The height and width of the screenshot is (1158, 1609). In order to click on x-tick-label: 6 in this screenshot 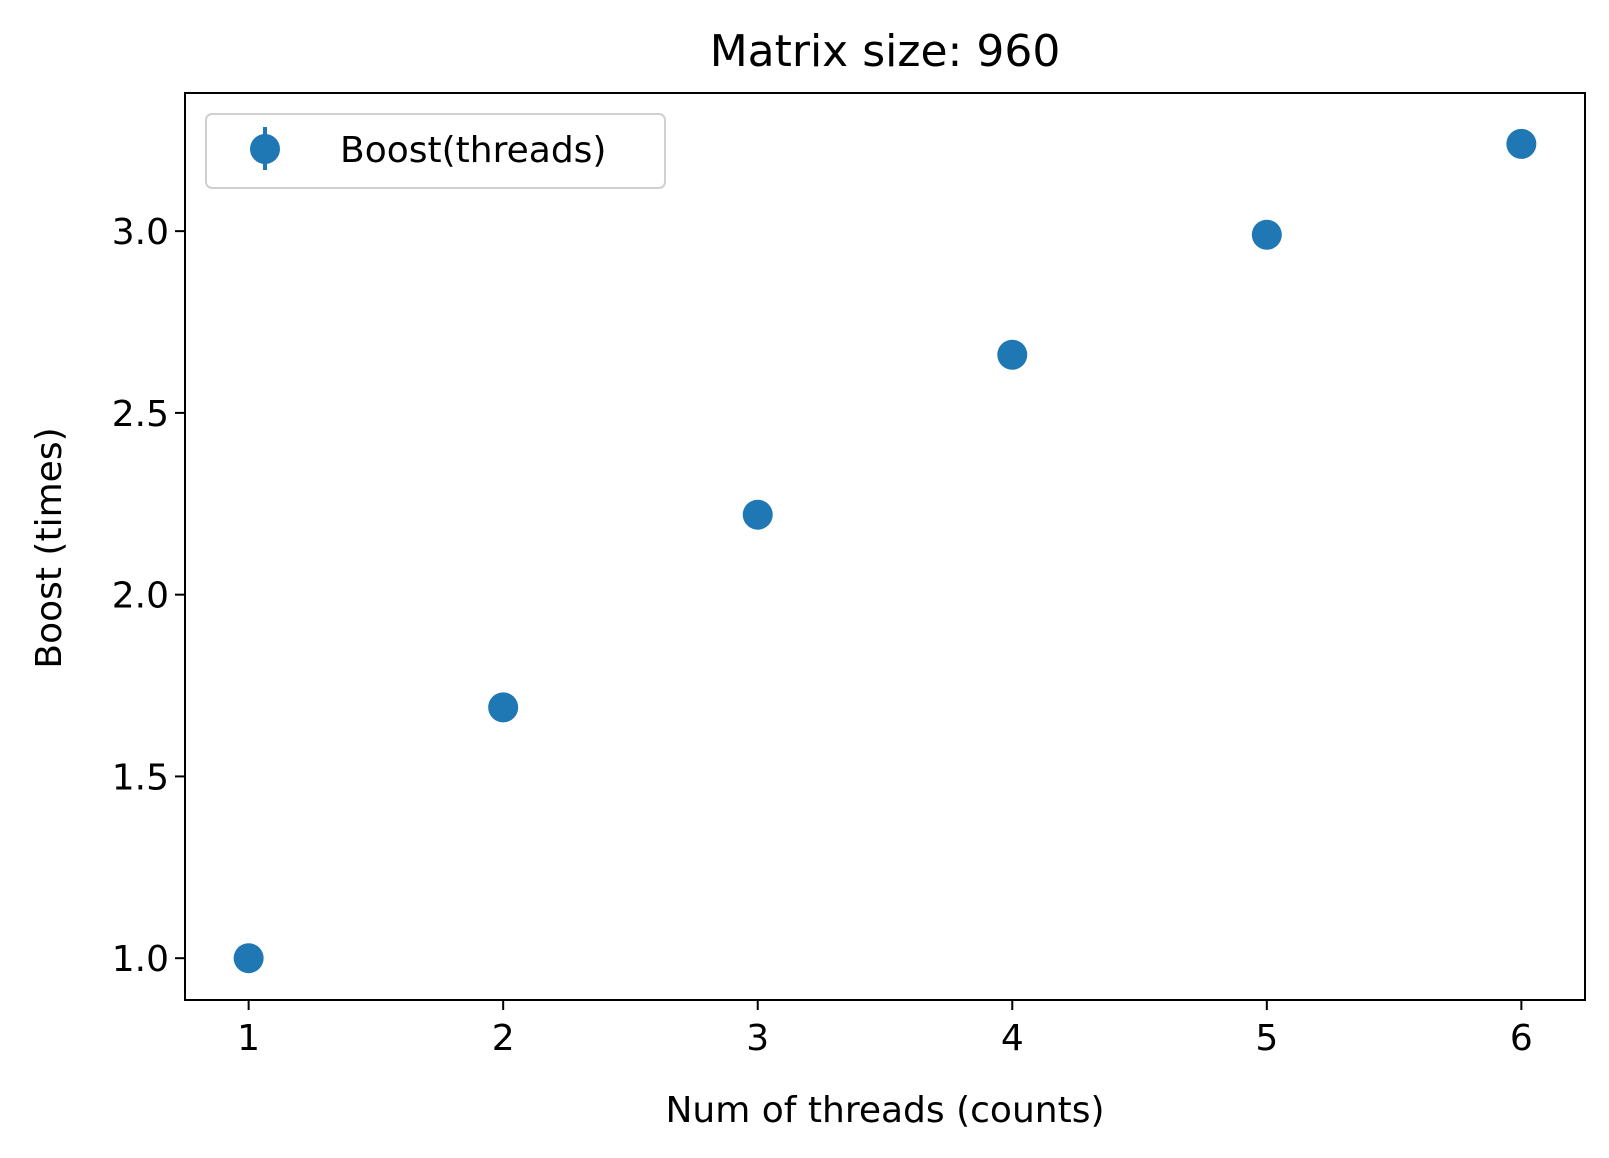, I will do `click(1521, 1038)`.